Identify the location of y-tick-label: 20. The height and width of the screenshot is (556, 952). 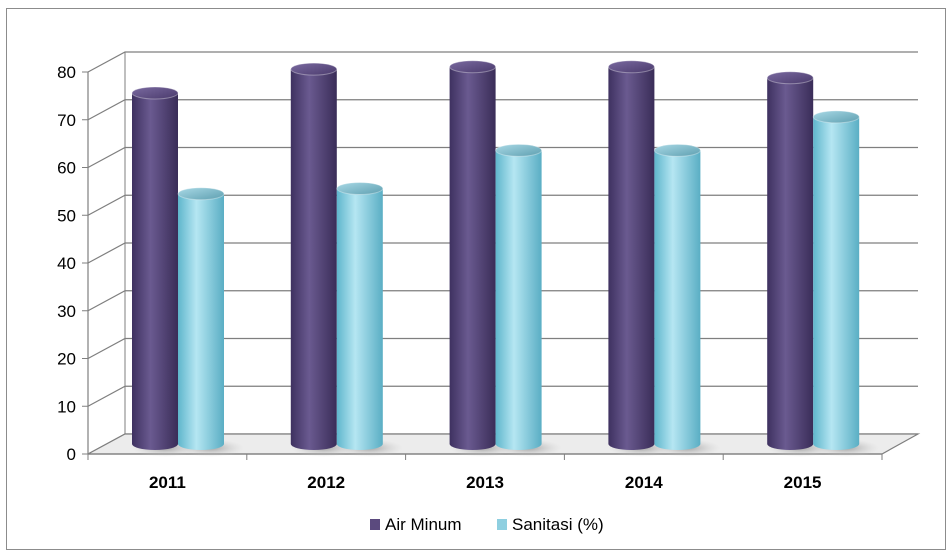
(66, 359).